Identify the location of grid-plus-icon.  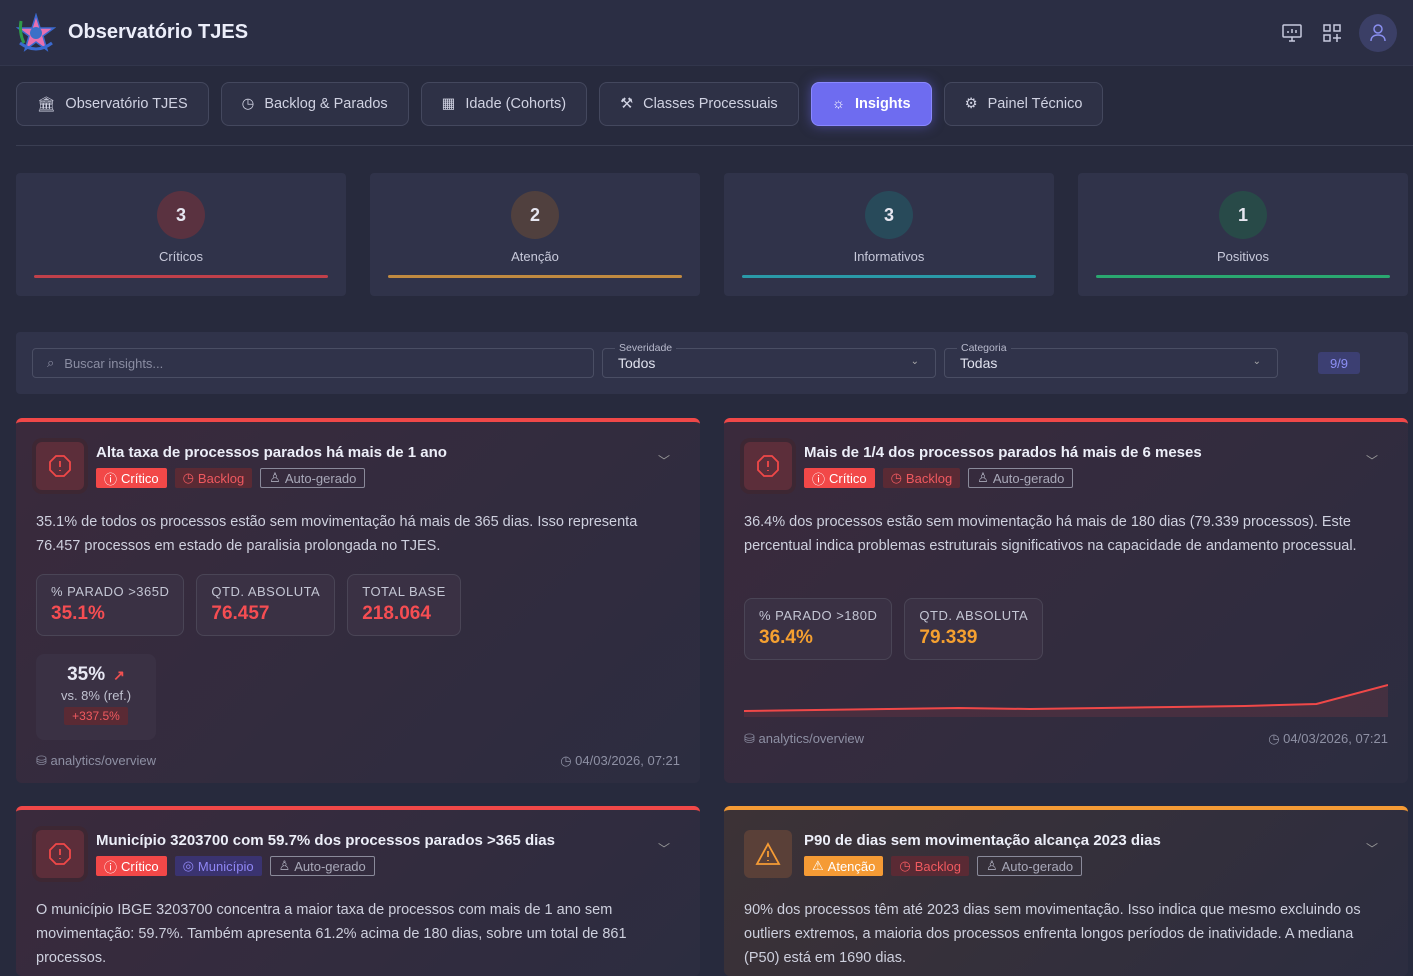
(1332, 33).